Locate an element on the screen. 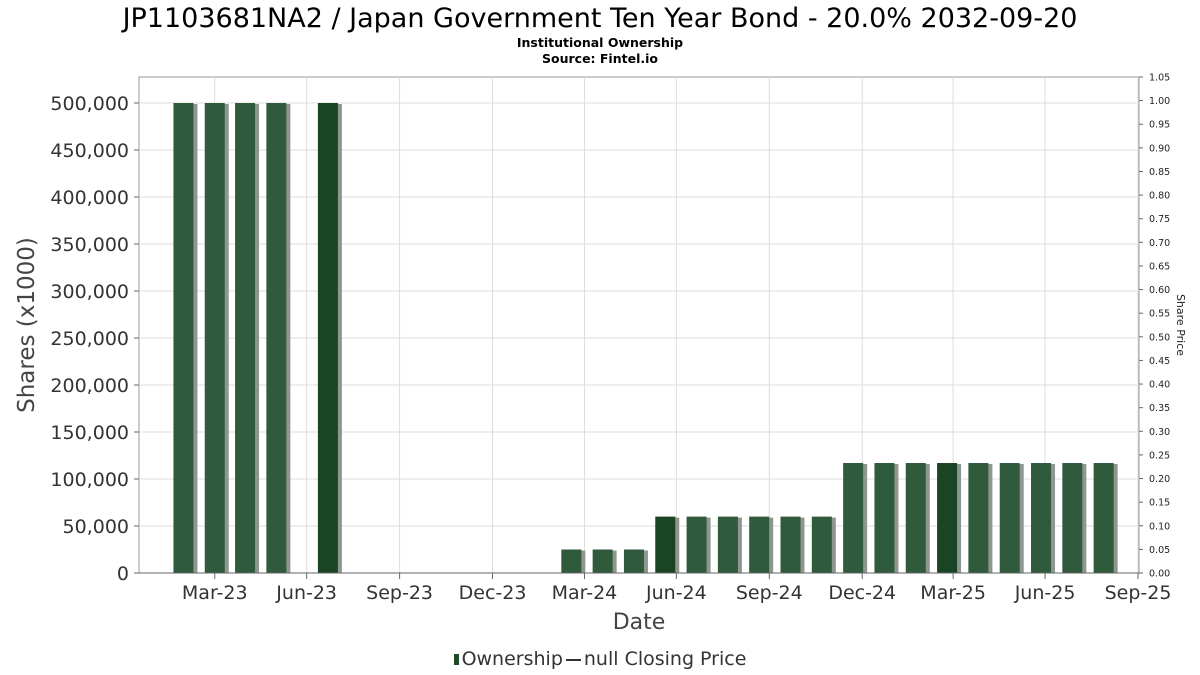 The width and height of the screenshot is (1200, 675). y-tick-label: 350,000 is located at coordinates (89, 245).